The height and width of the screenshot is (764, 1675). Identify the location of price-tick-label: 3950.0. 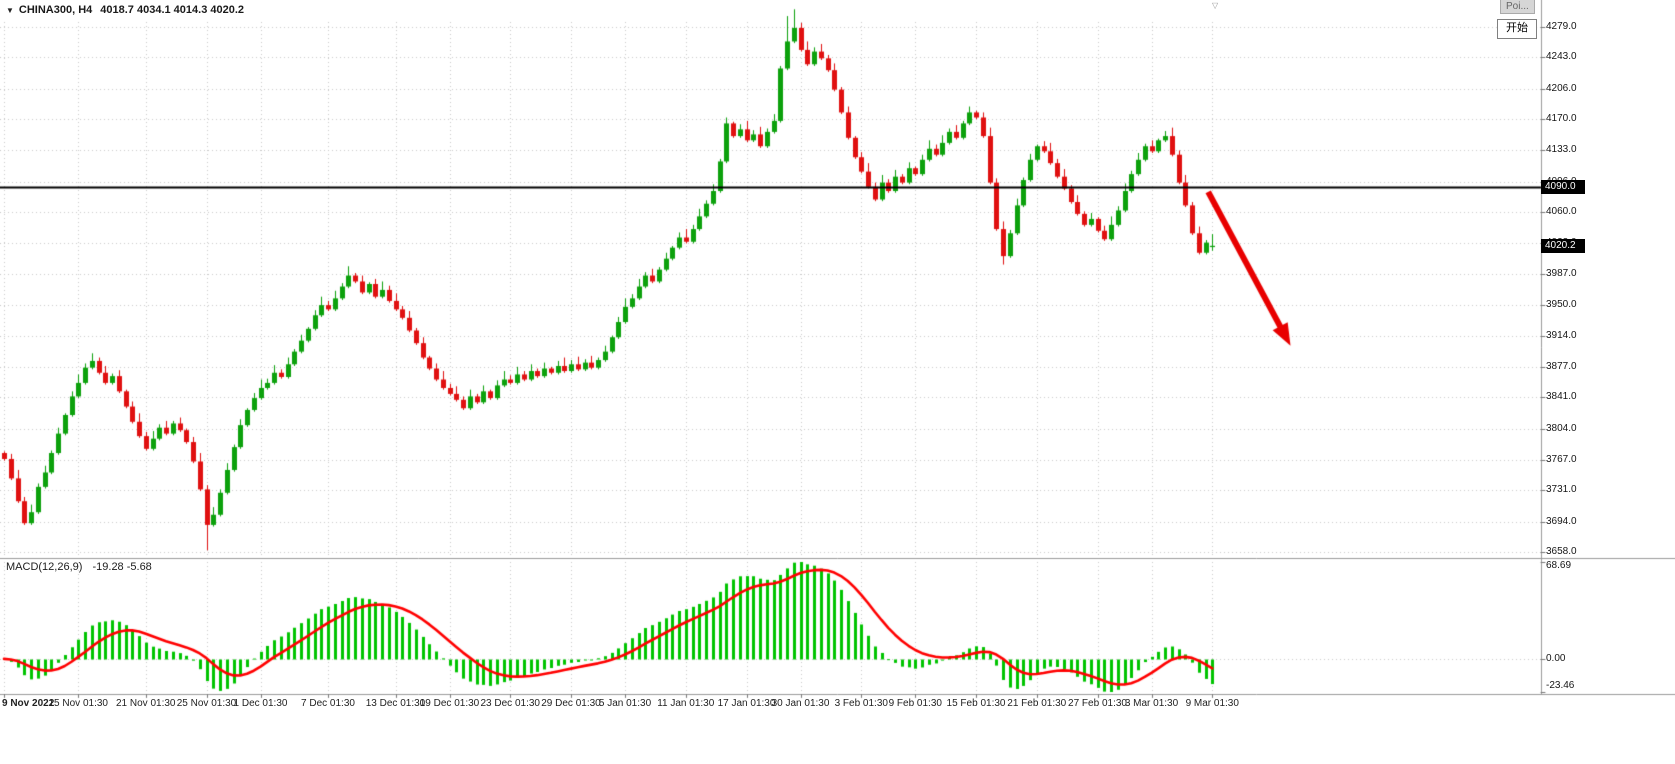
(1561, 305).